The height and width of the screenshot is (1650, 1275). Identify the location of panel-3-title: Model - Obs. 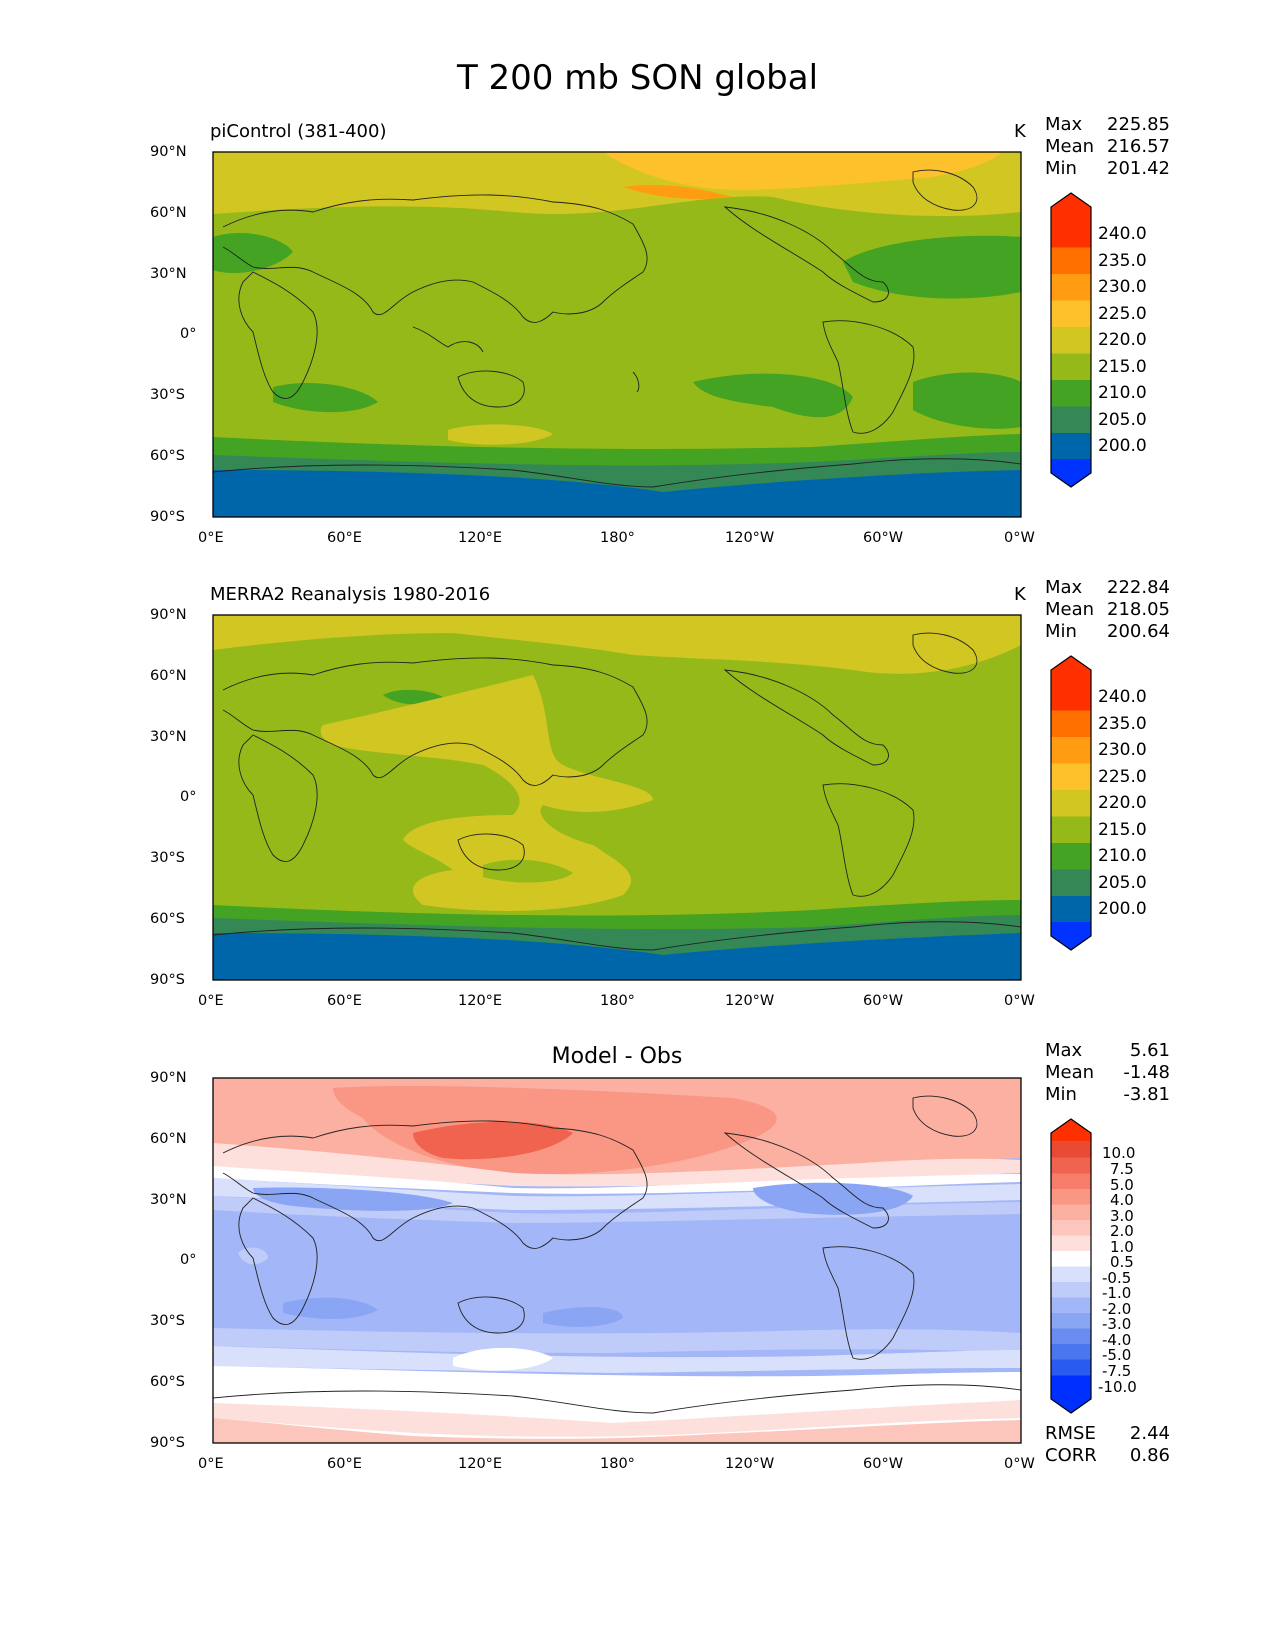
(617, 1056).